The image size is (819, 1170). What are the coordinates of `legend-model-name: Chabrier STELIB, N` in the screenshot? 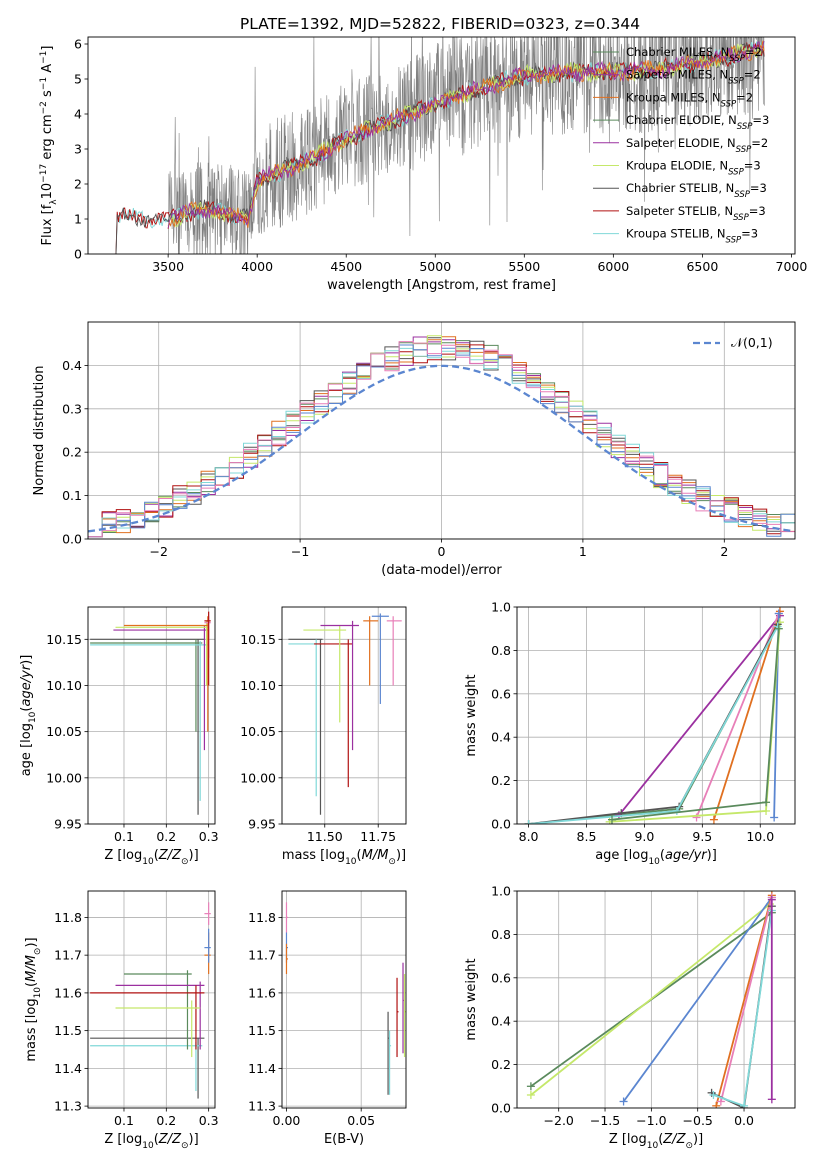 It's located at (680, 188).